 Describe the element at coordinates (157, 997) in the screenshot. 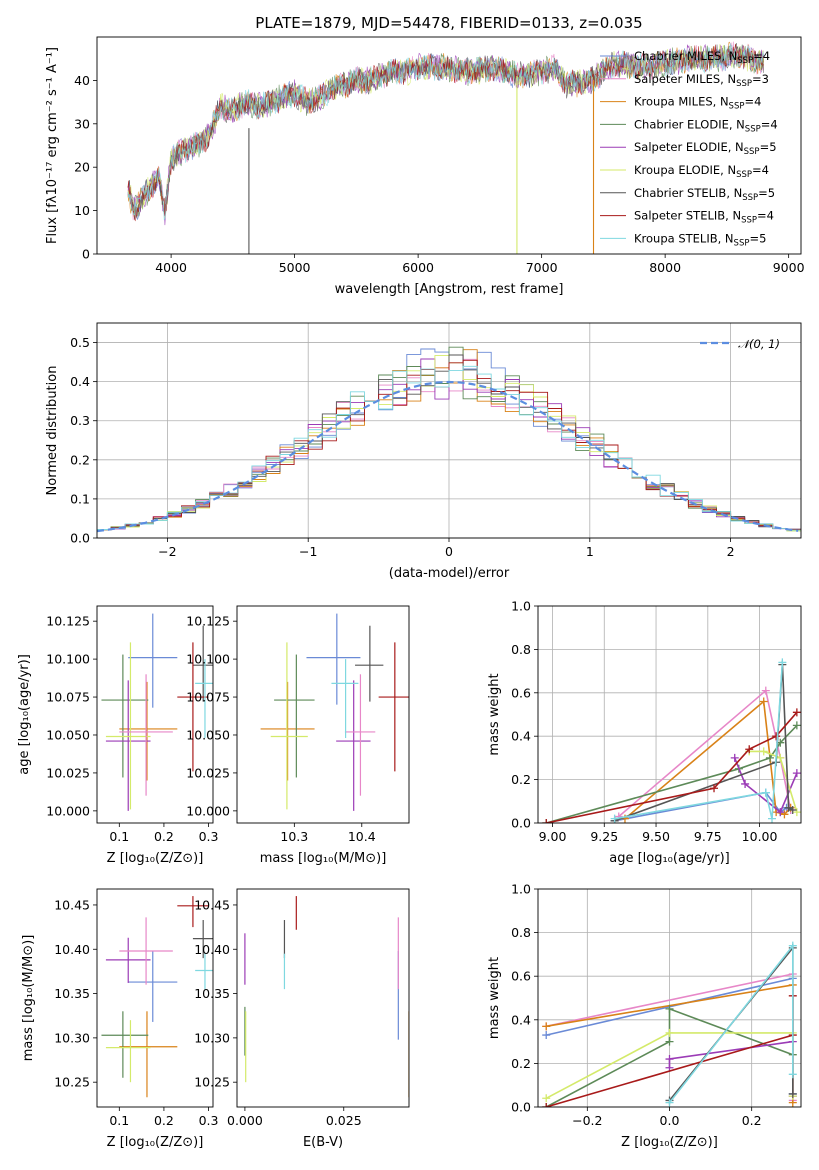

I see `points` at that location.